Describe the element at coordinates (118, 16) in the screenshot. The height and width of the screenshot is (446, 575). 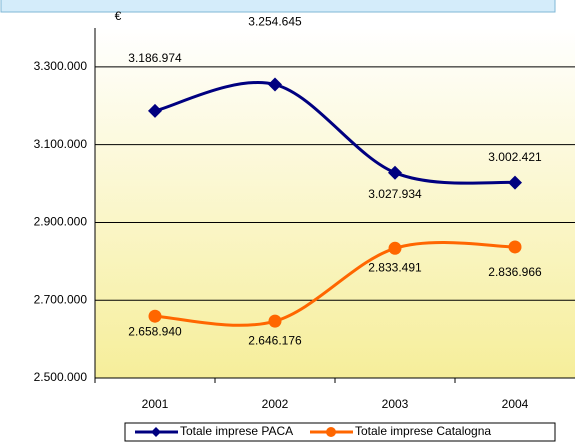
I see `unit-label: €` at that location.